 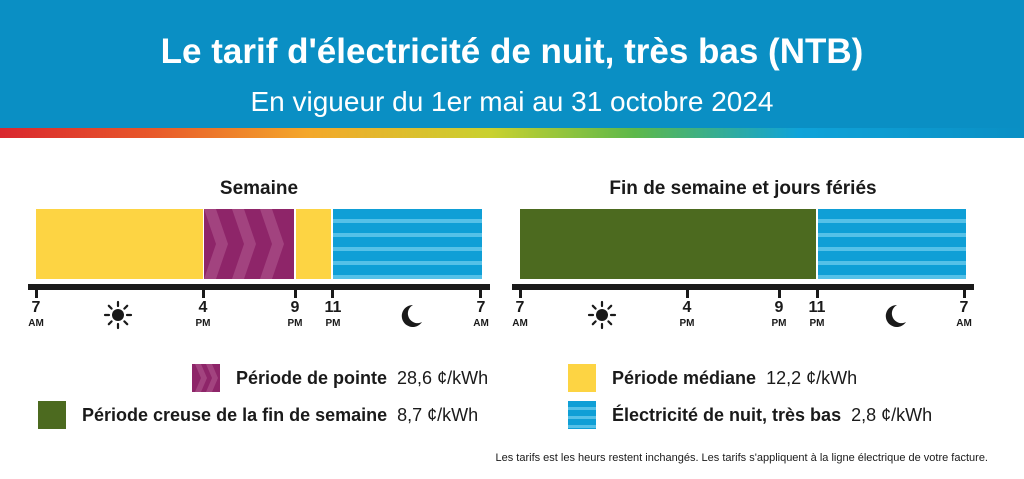 I want to click on weekend-title: Fin de semaine et jours fériés, so click(x=743, y=188).